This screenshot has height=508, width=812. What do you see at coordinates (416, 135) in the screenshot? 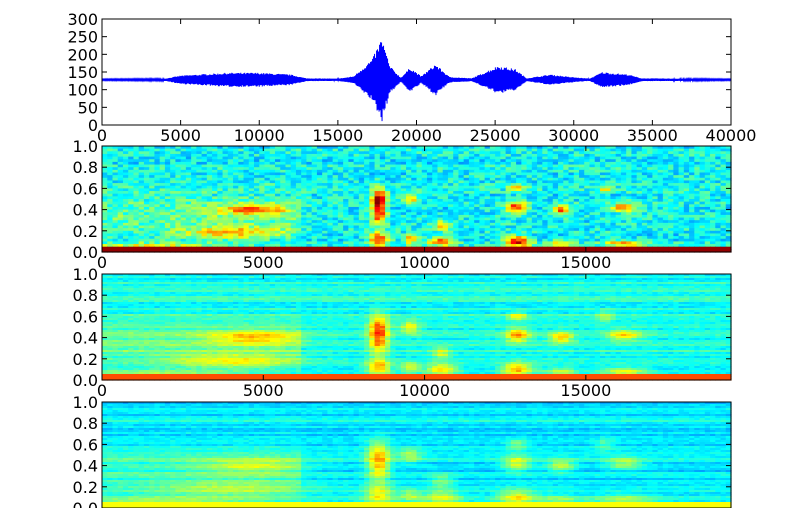
I see `x-tick-label: 20000` at bounding box center [416, 135].